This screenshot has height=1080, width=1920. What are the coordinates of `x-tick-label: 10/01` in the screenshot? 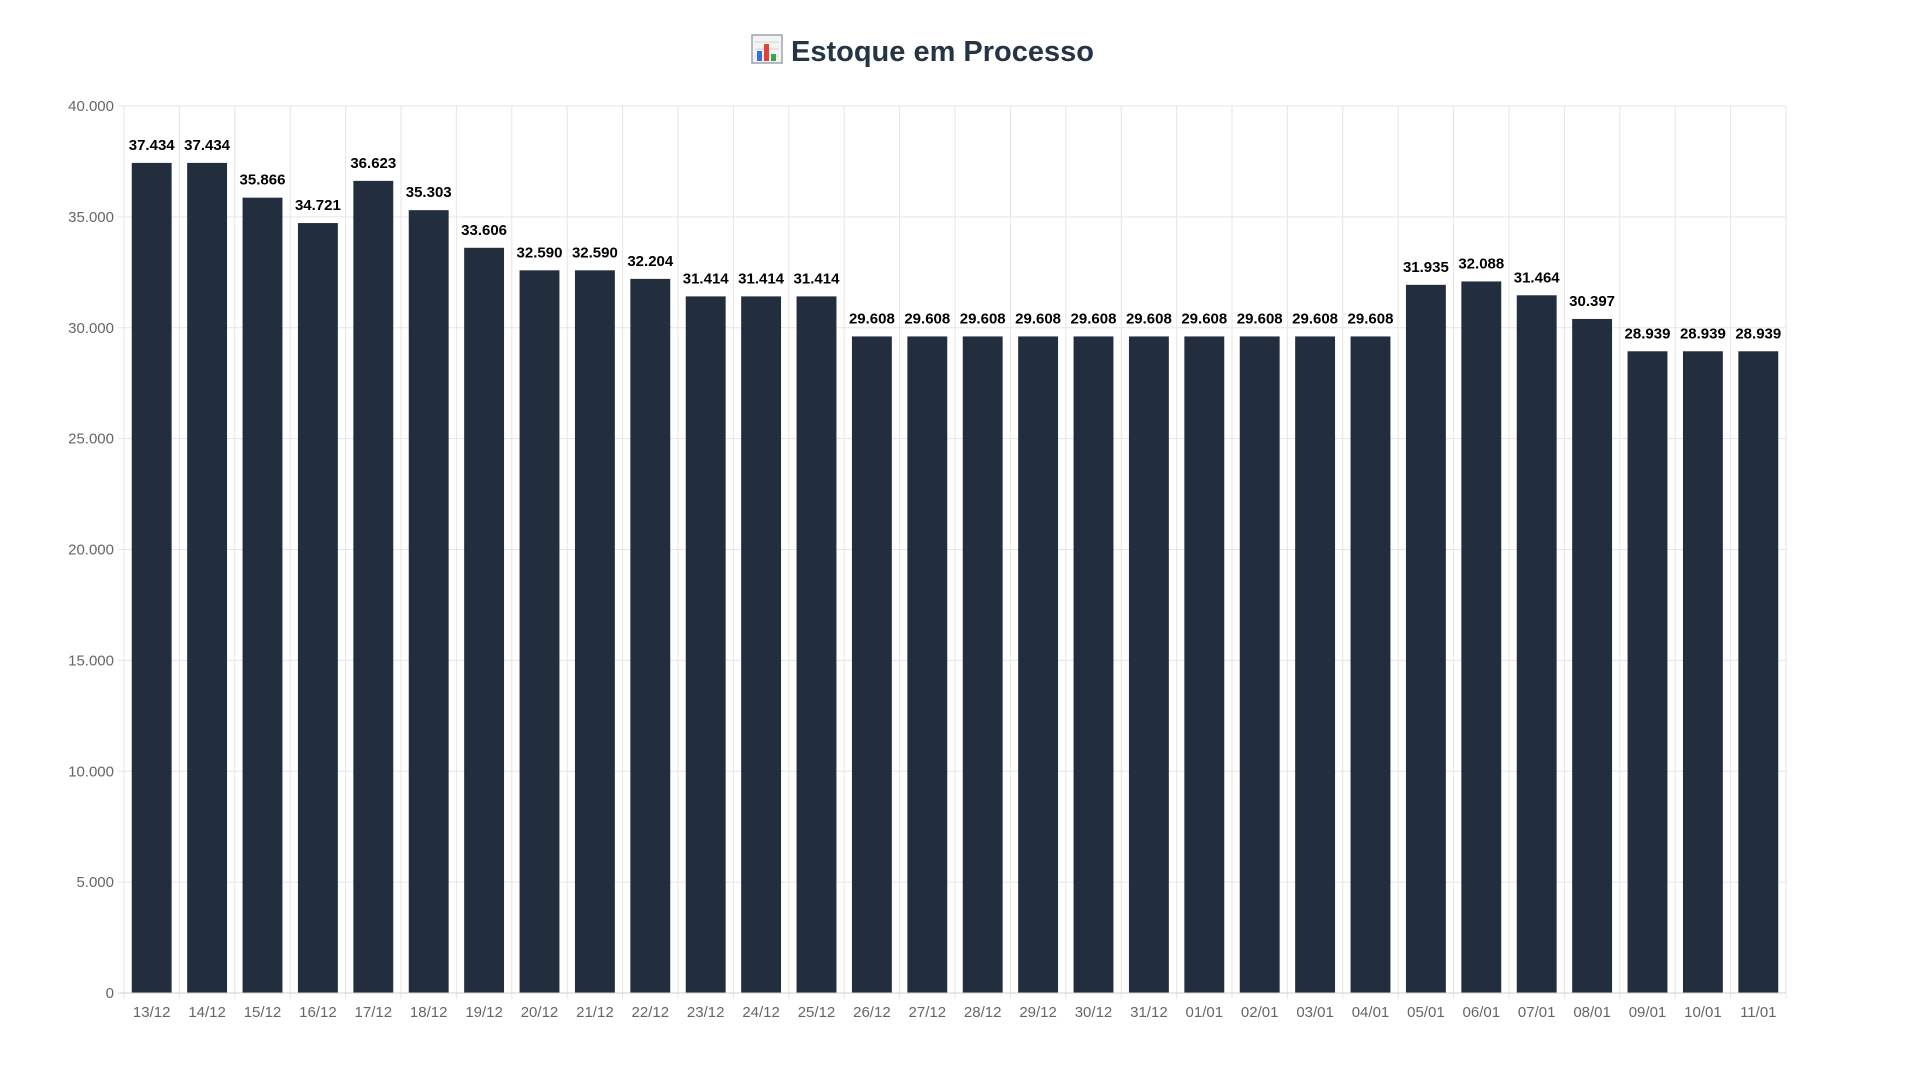 It's located at (1703, 1012).